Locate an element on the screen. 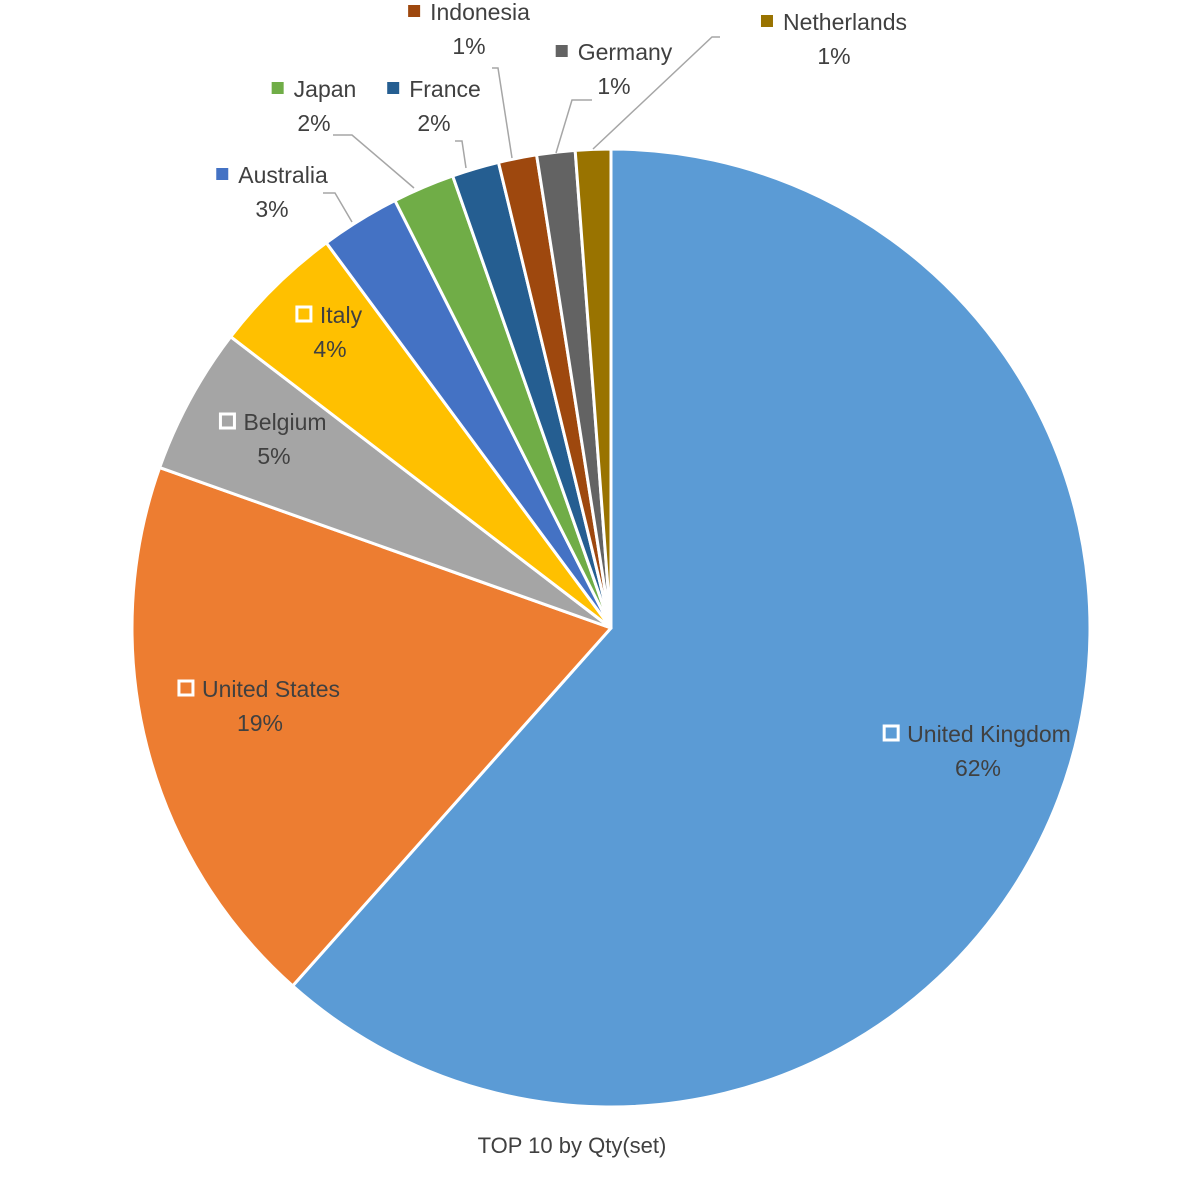 The height and width of the screenshot is (1180, 1180). label-italy: Italy 4% is located at coordinates (329, 332).